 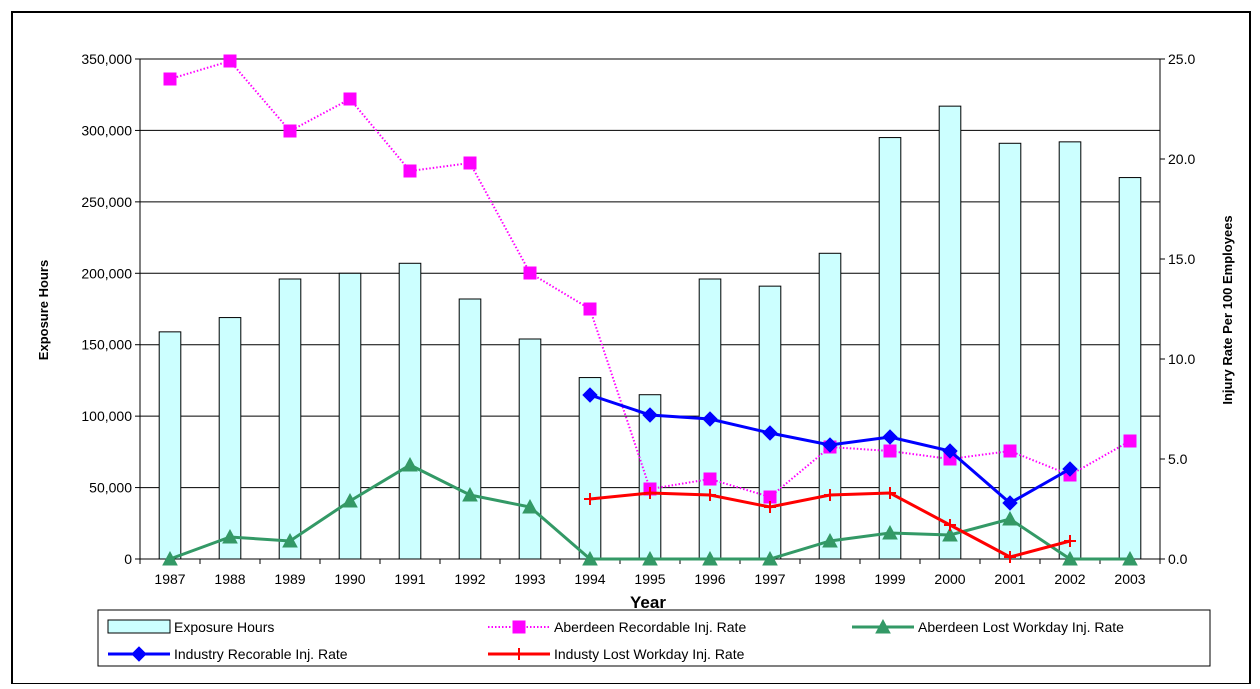 What do you see at coordinates (170, 558) in the screenshot?
I see `series-1-point-1987` at bounding box center [170, 558].